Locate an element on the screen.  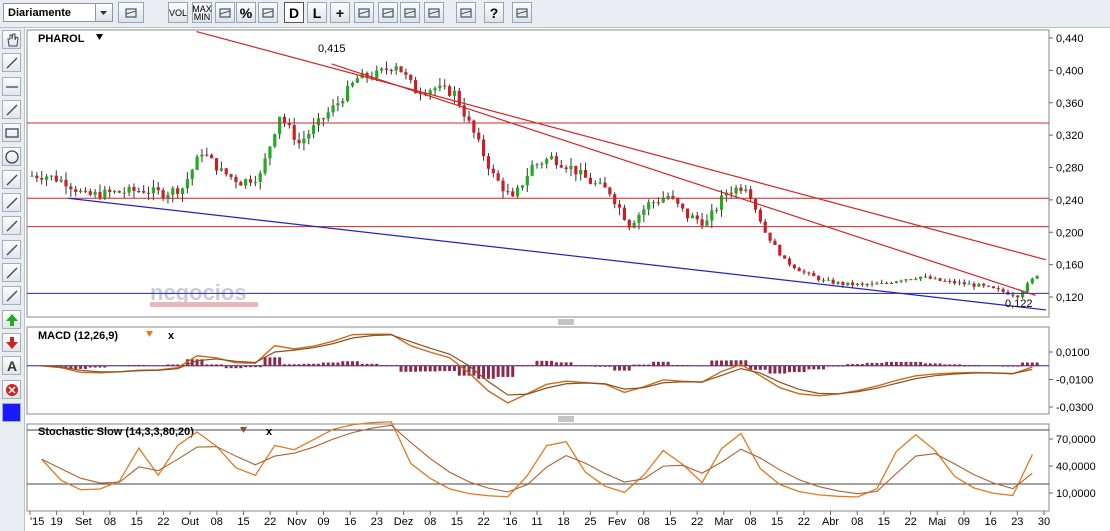
macd-close-icon: x is located at coordinates (171, 336).